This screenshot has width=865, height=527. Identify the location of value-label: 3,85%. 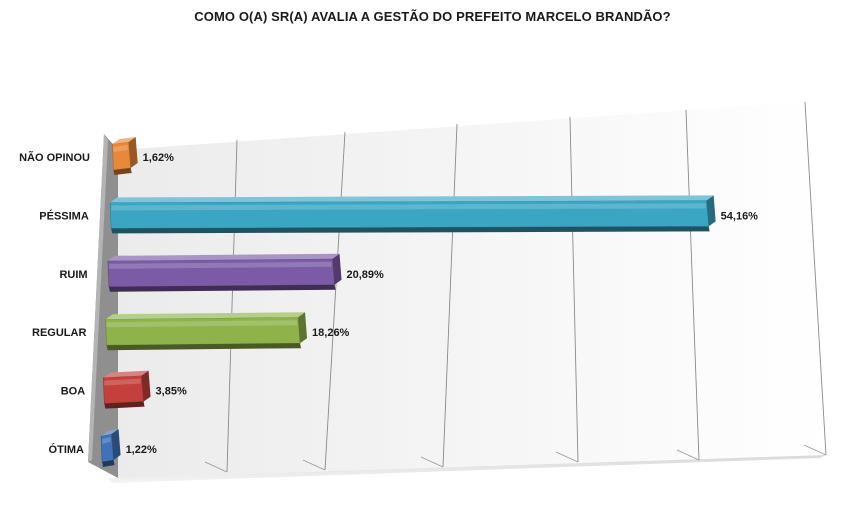
(171, 392).